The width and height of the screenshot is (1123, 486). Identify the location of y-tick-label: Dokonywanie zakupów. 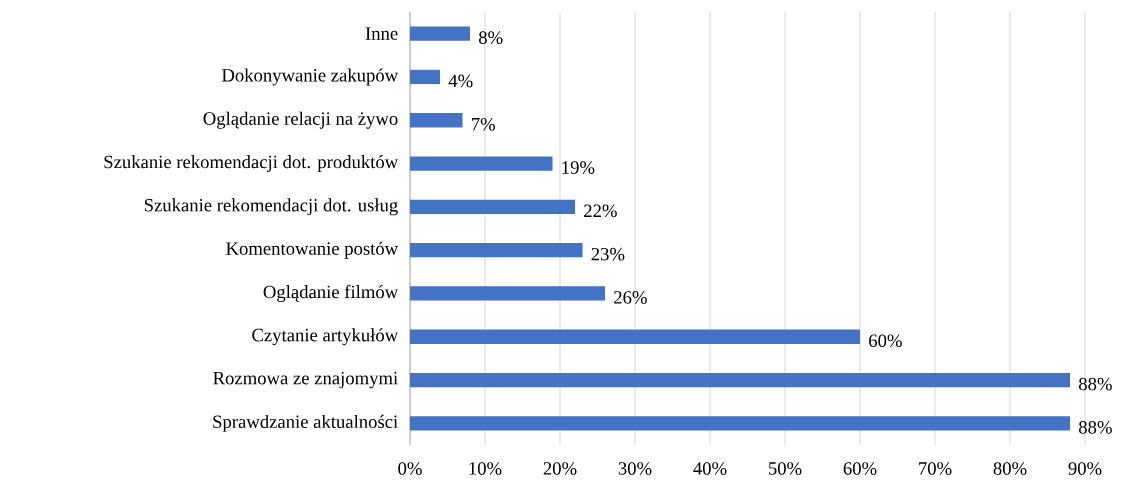
(310, 77).